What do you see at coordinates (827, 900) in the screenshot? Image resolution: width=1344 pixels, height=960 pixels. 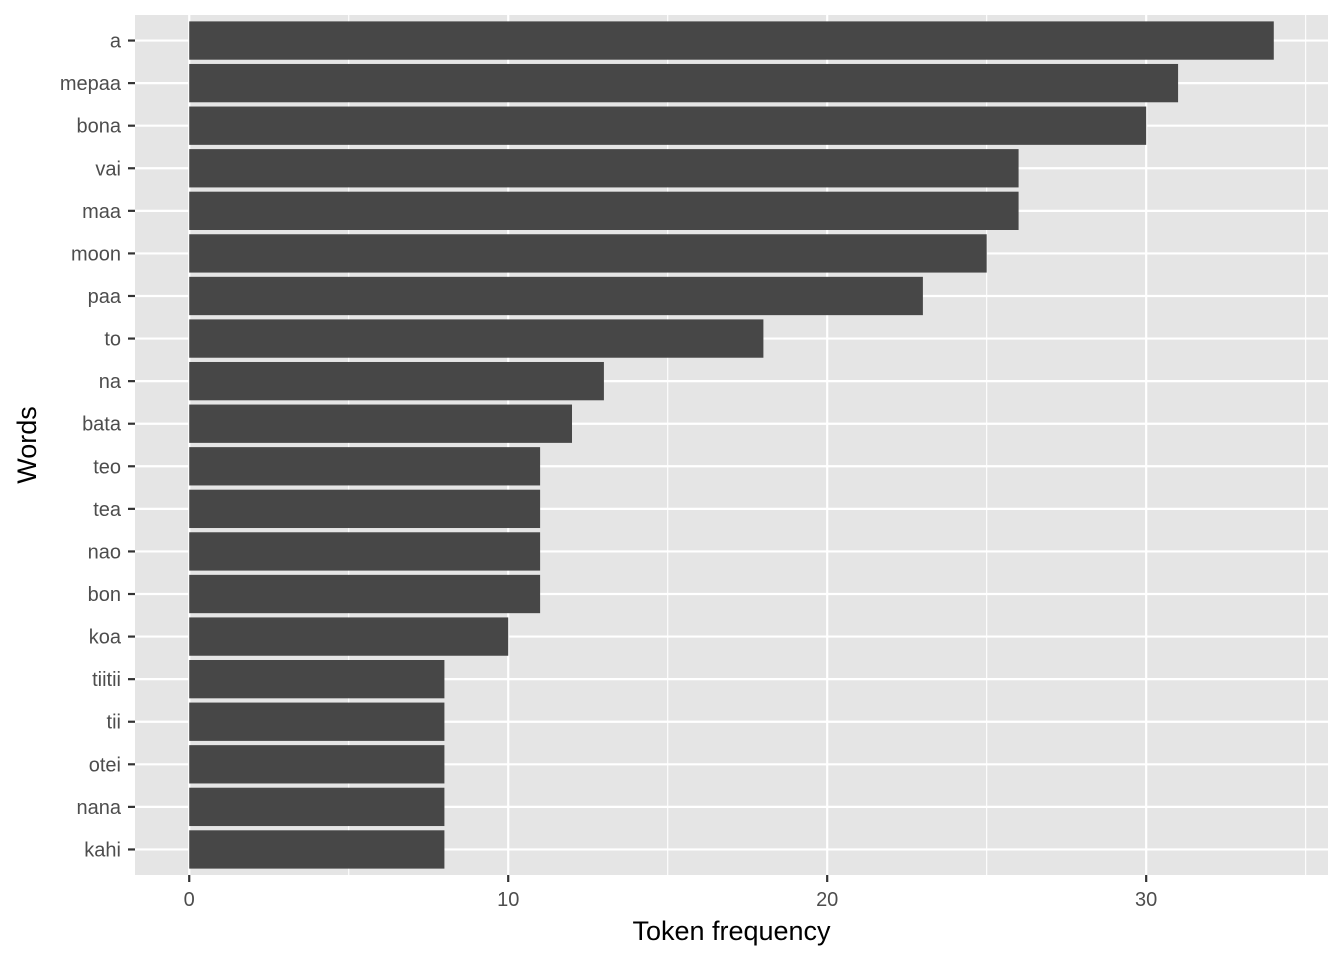 I see `x-tick-label: 20` at bounding box center [827, 900].